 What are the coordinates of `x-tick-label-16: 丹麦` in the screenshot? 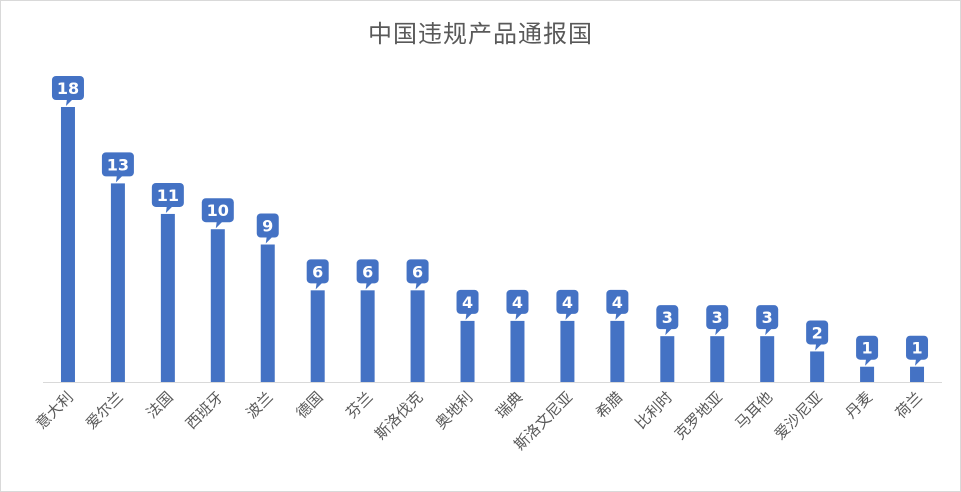 It's located at (859, 405).